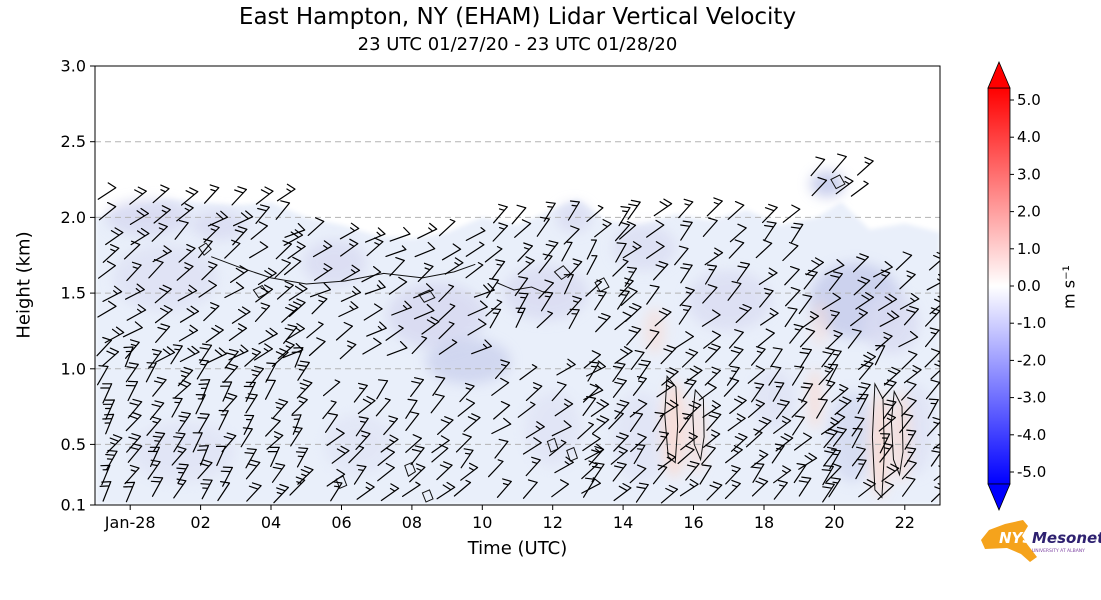 The width and height of the screenshot is (1101, 600). What do you see at coordinates (1029, 174) in the screenshot?
I see `colorbar-tick-label: 3.0` at bounding box center [1029, 174].